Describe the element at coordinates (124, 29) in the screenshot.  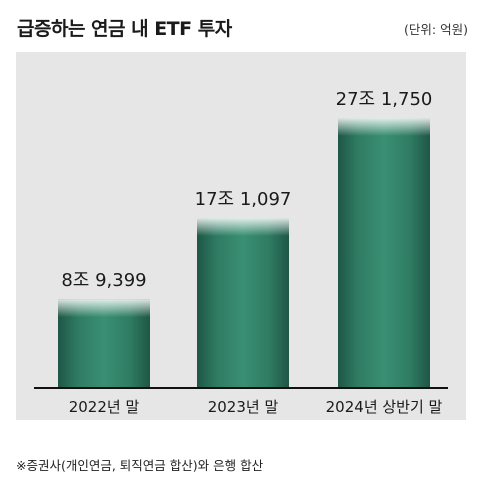
I see `chart-title: 급증하는 연금 내 ETF 투자` at that location.